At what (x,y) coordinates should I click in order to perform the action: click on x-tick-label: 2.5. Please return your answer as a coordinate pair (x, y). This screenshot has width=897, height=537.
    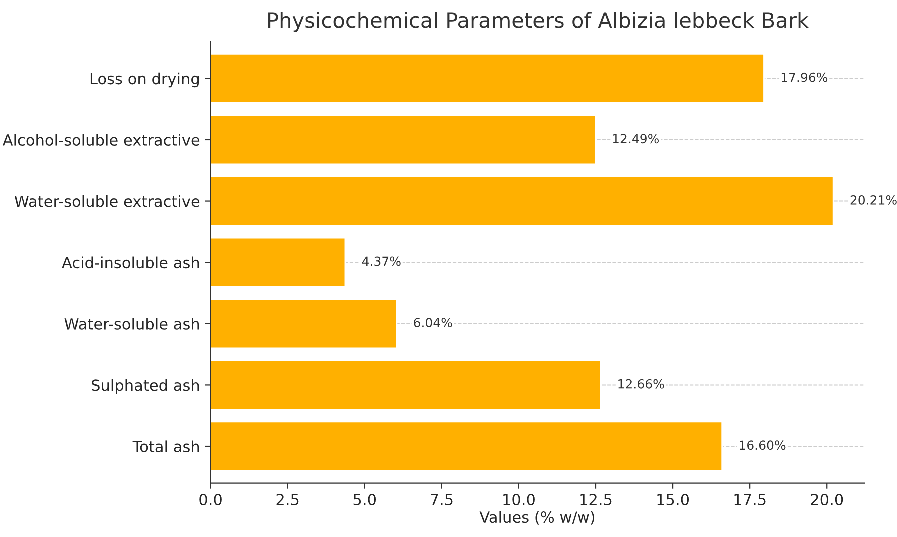
    Looking at the image, I should click on (287, 500).